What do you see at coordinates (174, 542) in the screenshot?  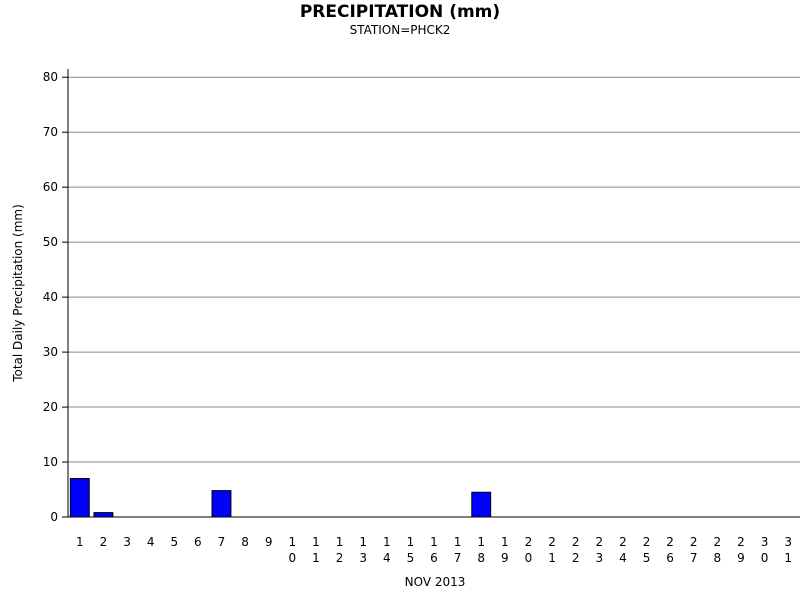 I see `x-tick-label: 5` at bounding box center [174, 542].